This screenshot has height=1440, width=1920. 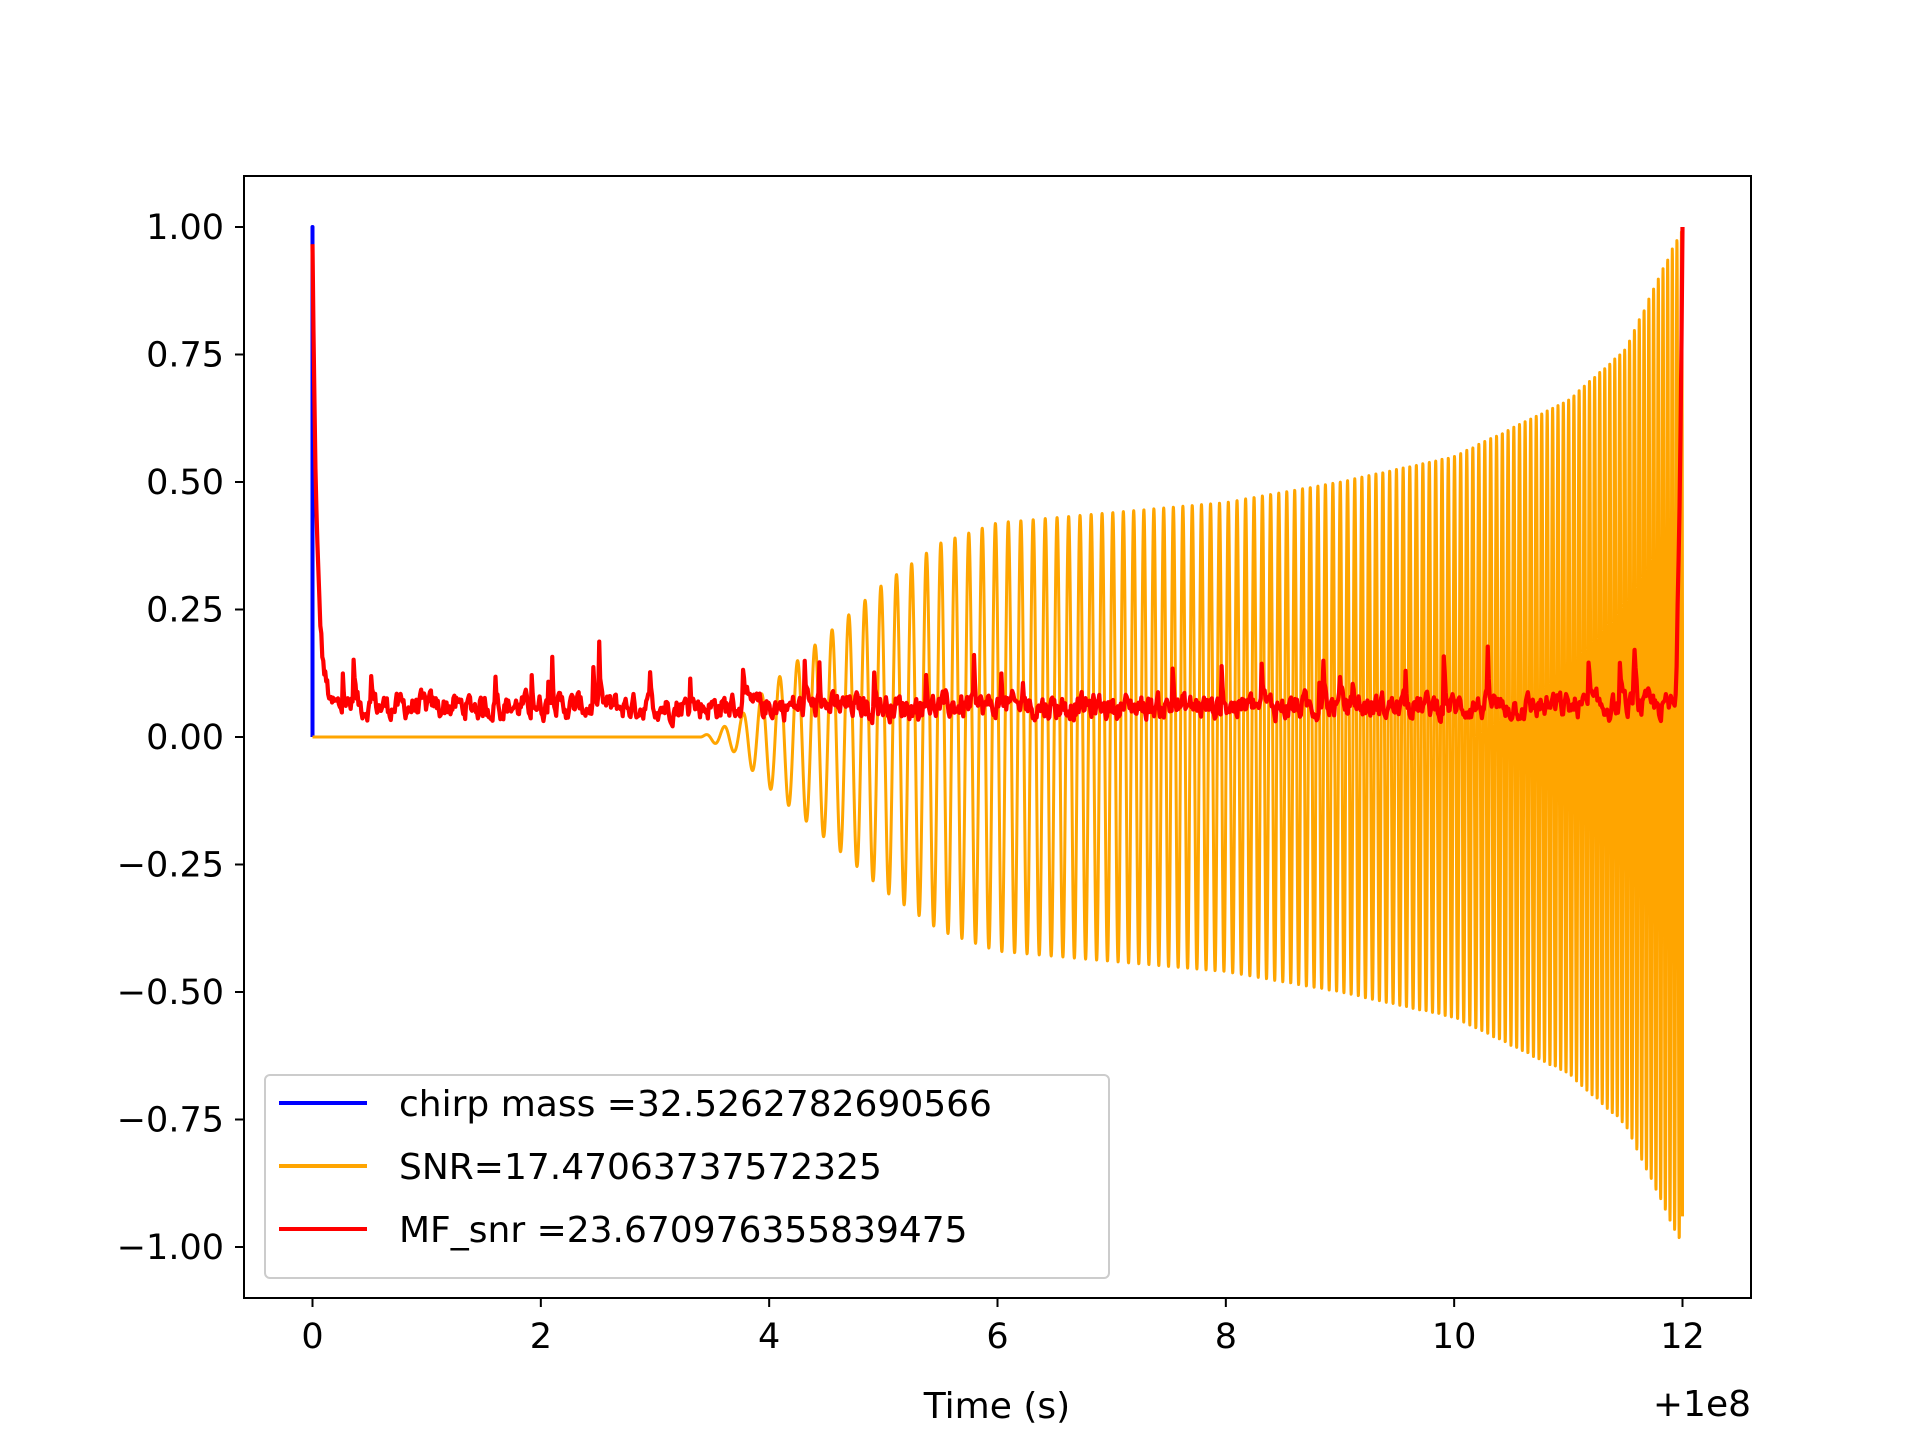 What do you see at coordinates (769, 1337) in the screenshot?
I see `x-tick-label: 4` at bounding box center [769, 1337].